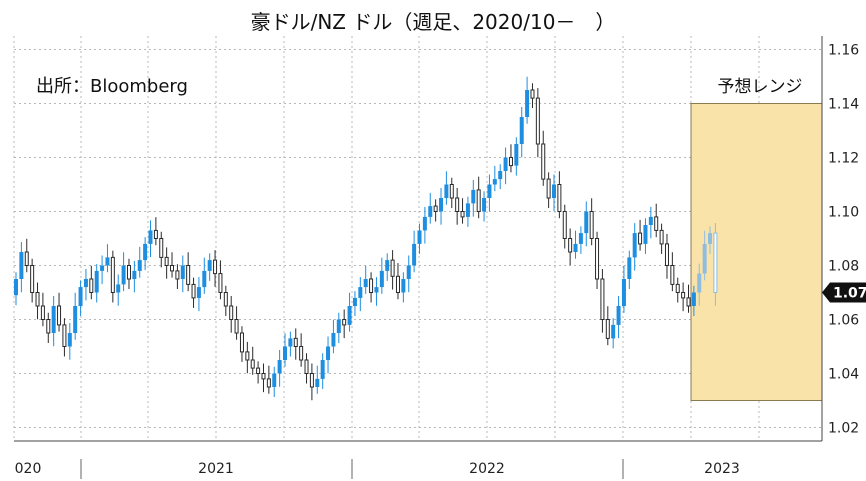  What do you see at coordinates (843, 375) in the screenshot?
I see `y-tick-label: 1.04` at bounding box center [843, 375].